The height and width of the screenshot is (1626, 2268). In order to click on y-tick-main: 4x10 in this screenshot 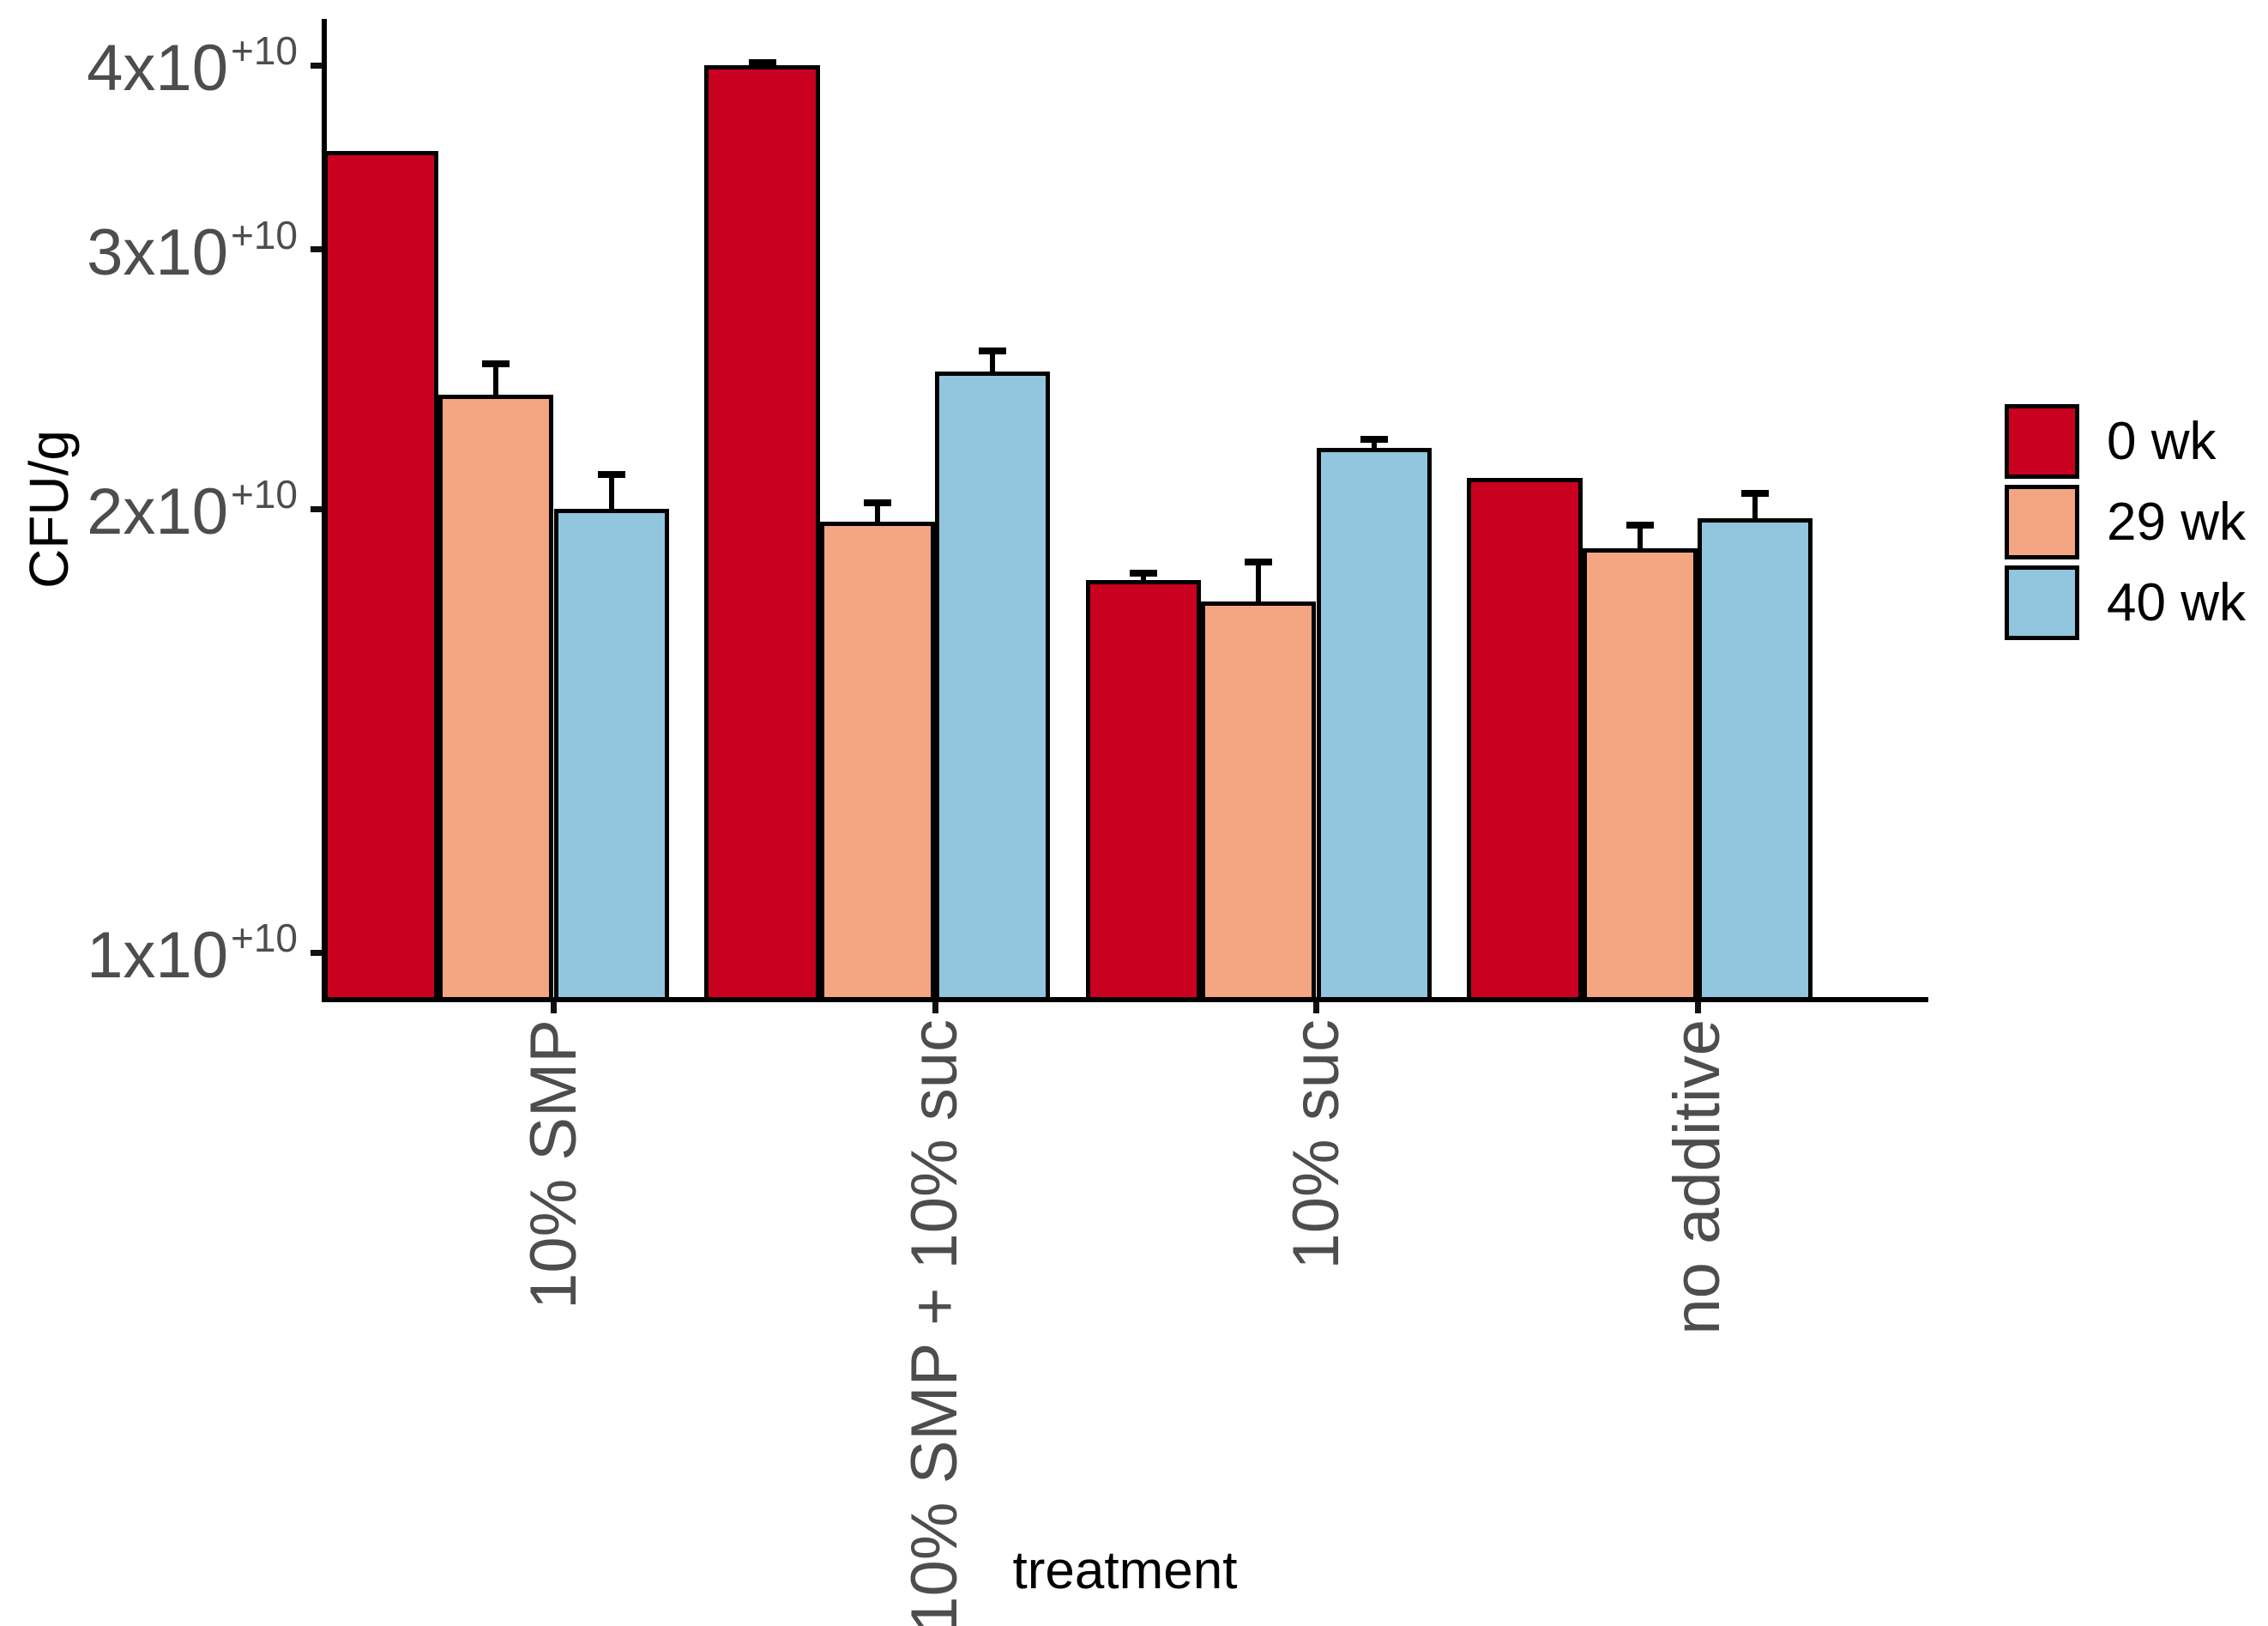, I will do `click(157, 69)`.